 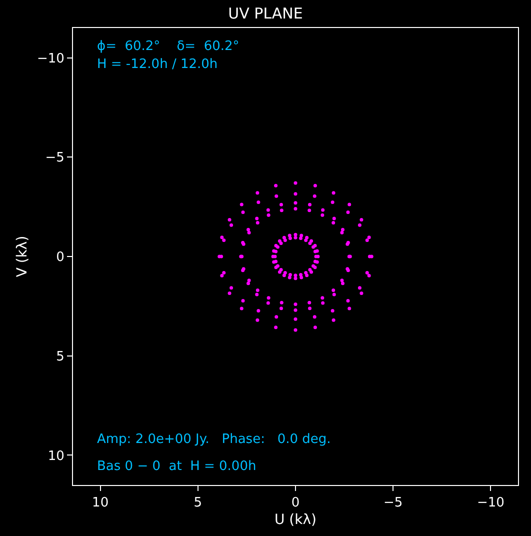 I want to click on x-tick-label: 10, so click(x=100, y=503).